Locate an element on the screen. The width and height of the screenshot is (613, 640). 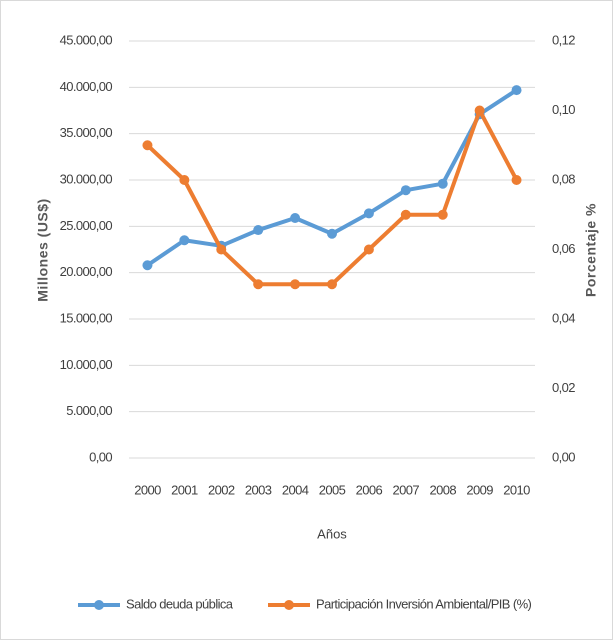
x-tick-label: 2001 is located at coordinates (184, 489).